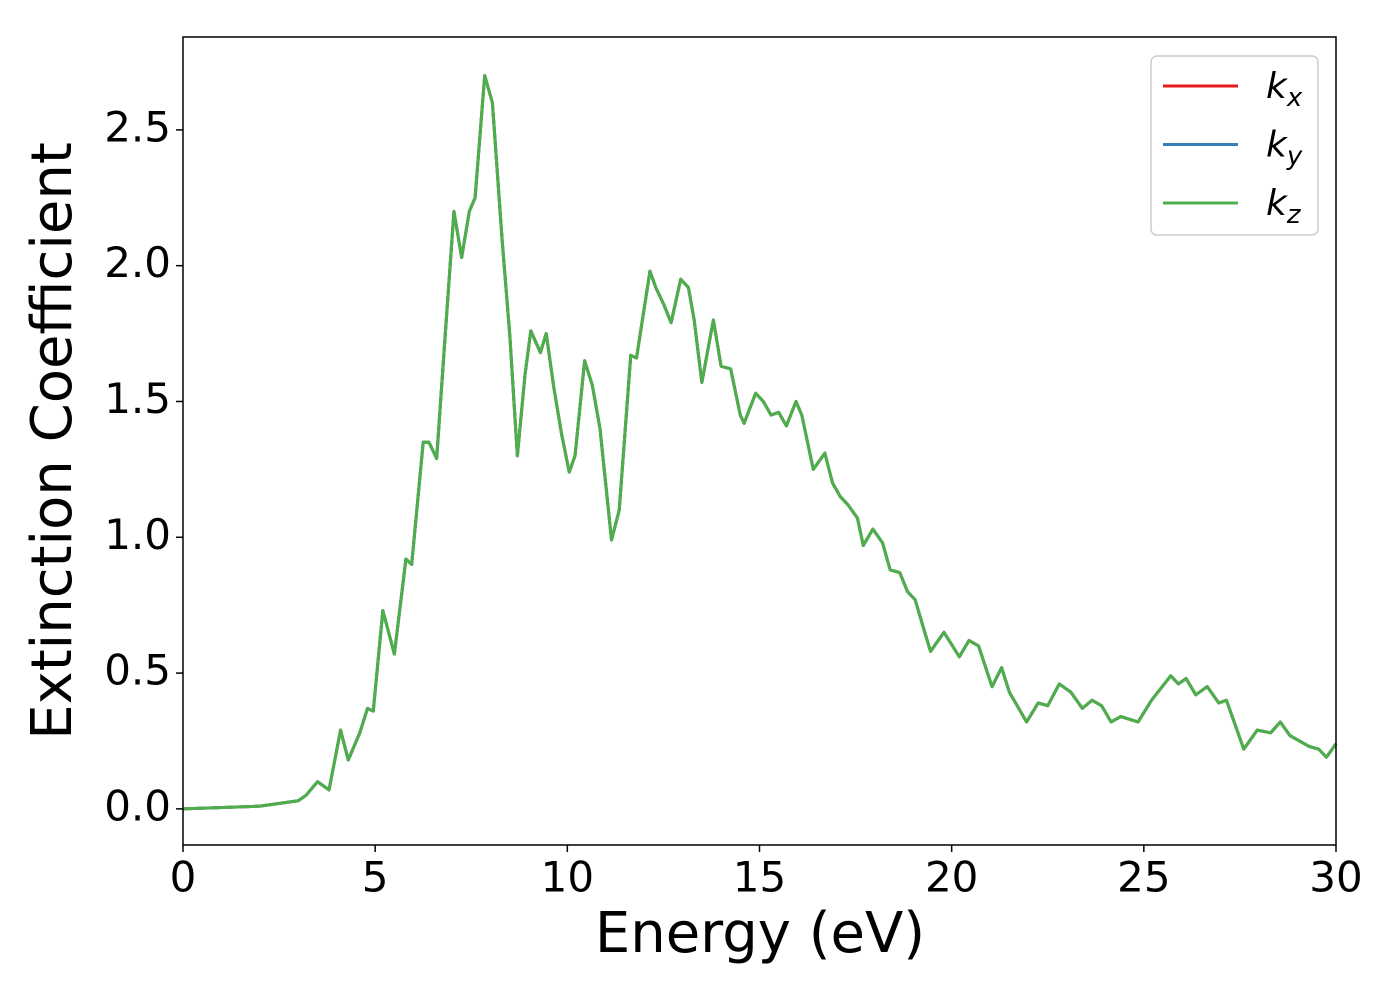 The image size is (1400, 1000). What do you see at coordinates (1143, 877) in the screenshot?
I see `x-tick-label: 25` at bounding box center [1143, 877].